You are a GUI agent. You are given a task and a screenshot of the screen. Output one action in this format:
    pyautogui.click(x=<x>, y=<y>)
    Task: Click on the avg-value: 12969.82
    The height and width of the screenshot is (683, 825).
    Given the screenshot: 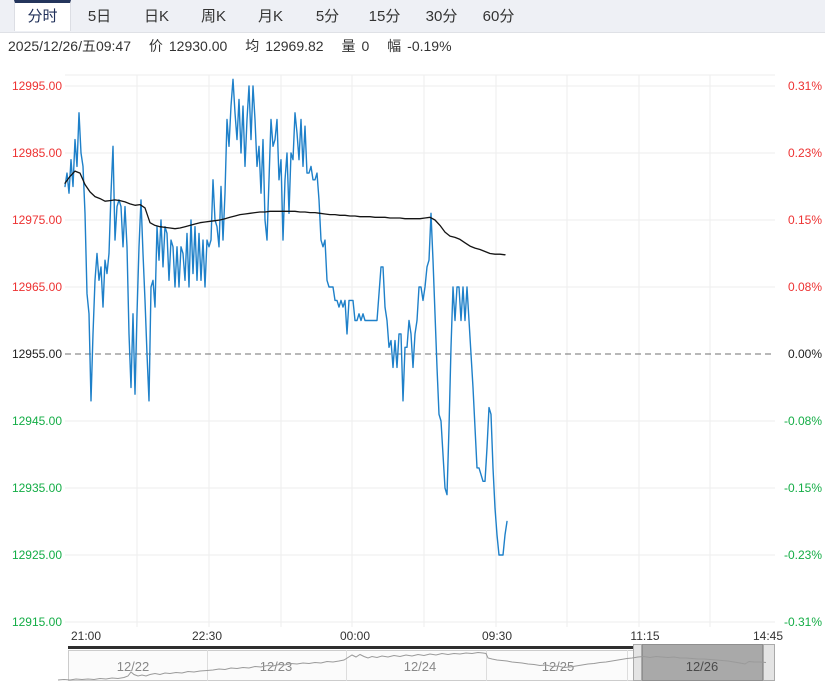 What is the action you would take?
    pyautogui.click(x=294, y=46)
    